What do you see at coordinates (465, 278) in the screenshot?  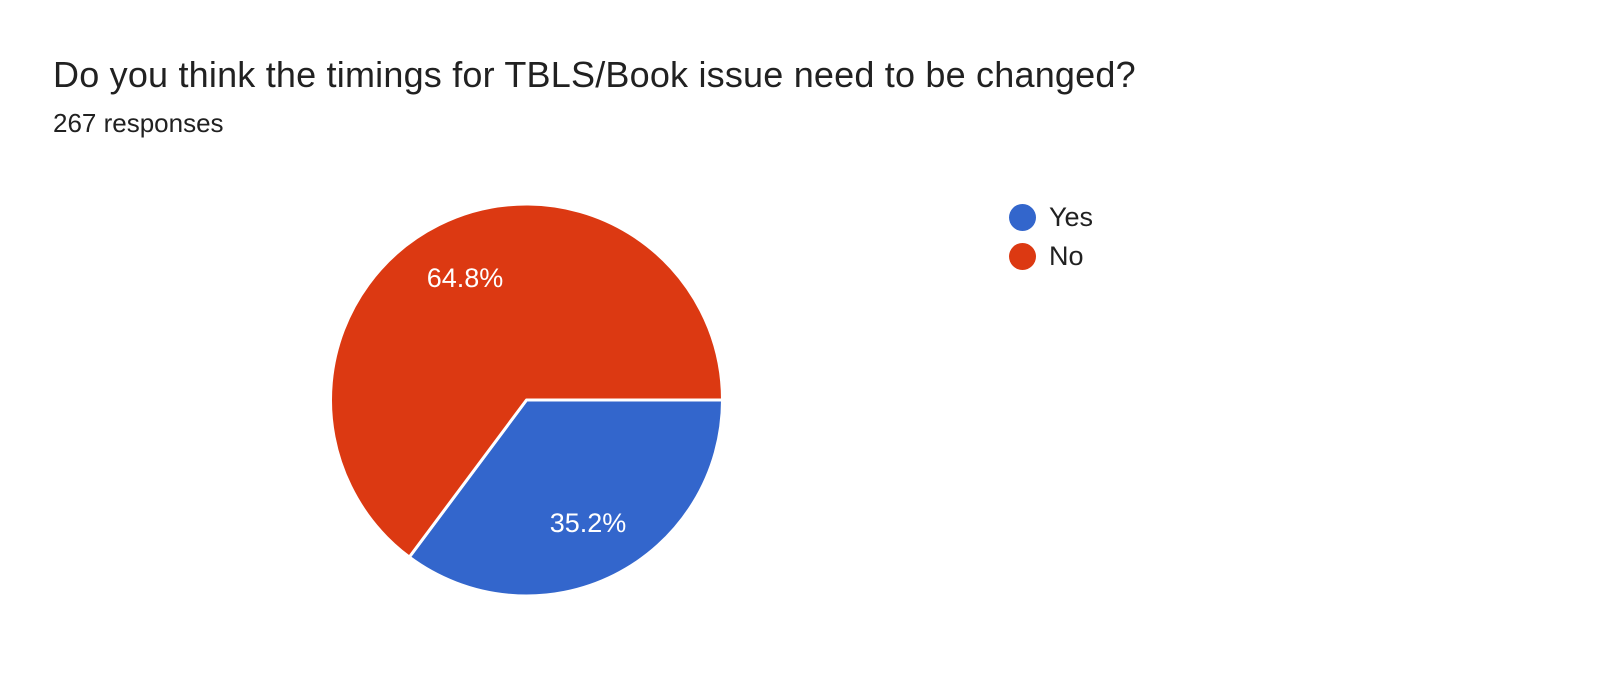 I see `slice-percent-label: 64.8%` at bounding box center [465, 278].